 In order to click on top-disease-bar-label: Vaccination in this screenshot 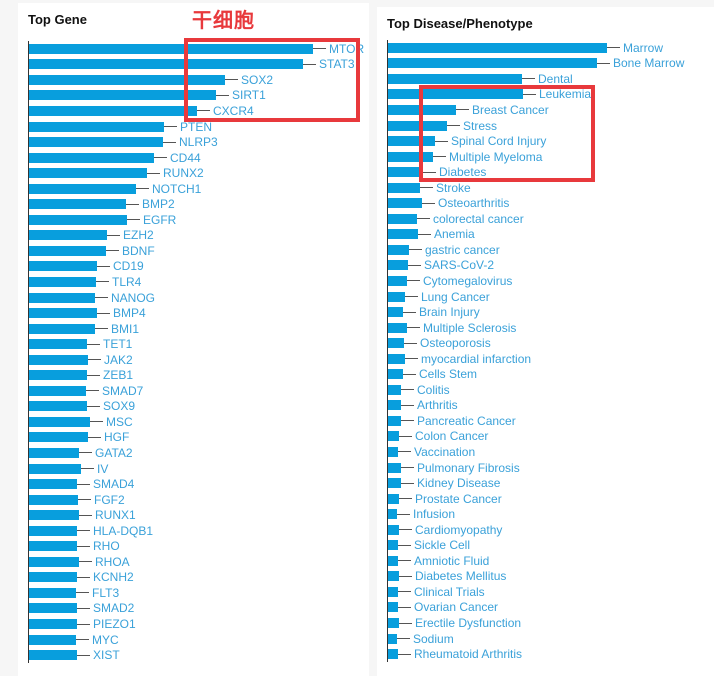, I will do `click(445, 451)`.